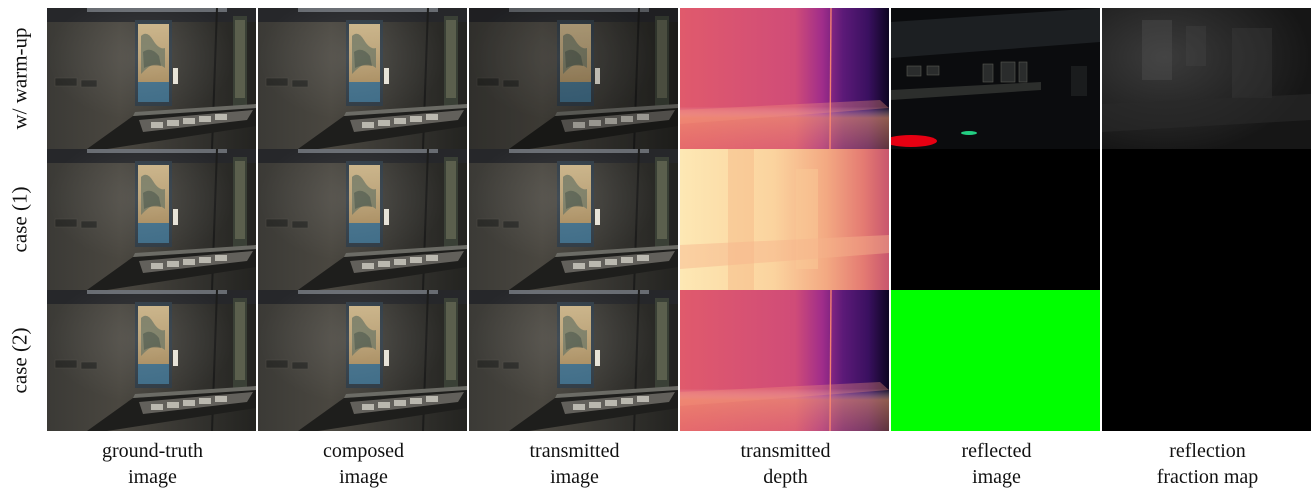 The height and width of the screenshot is (502, 1315). I want to click on tile-row3-col4-depth-magma, so click(784, 360).